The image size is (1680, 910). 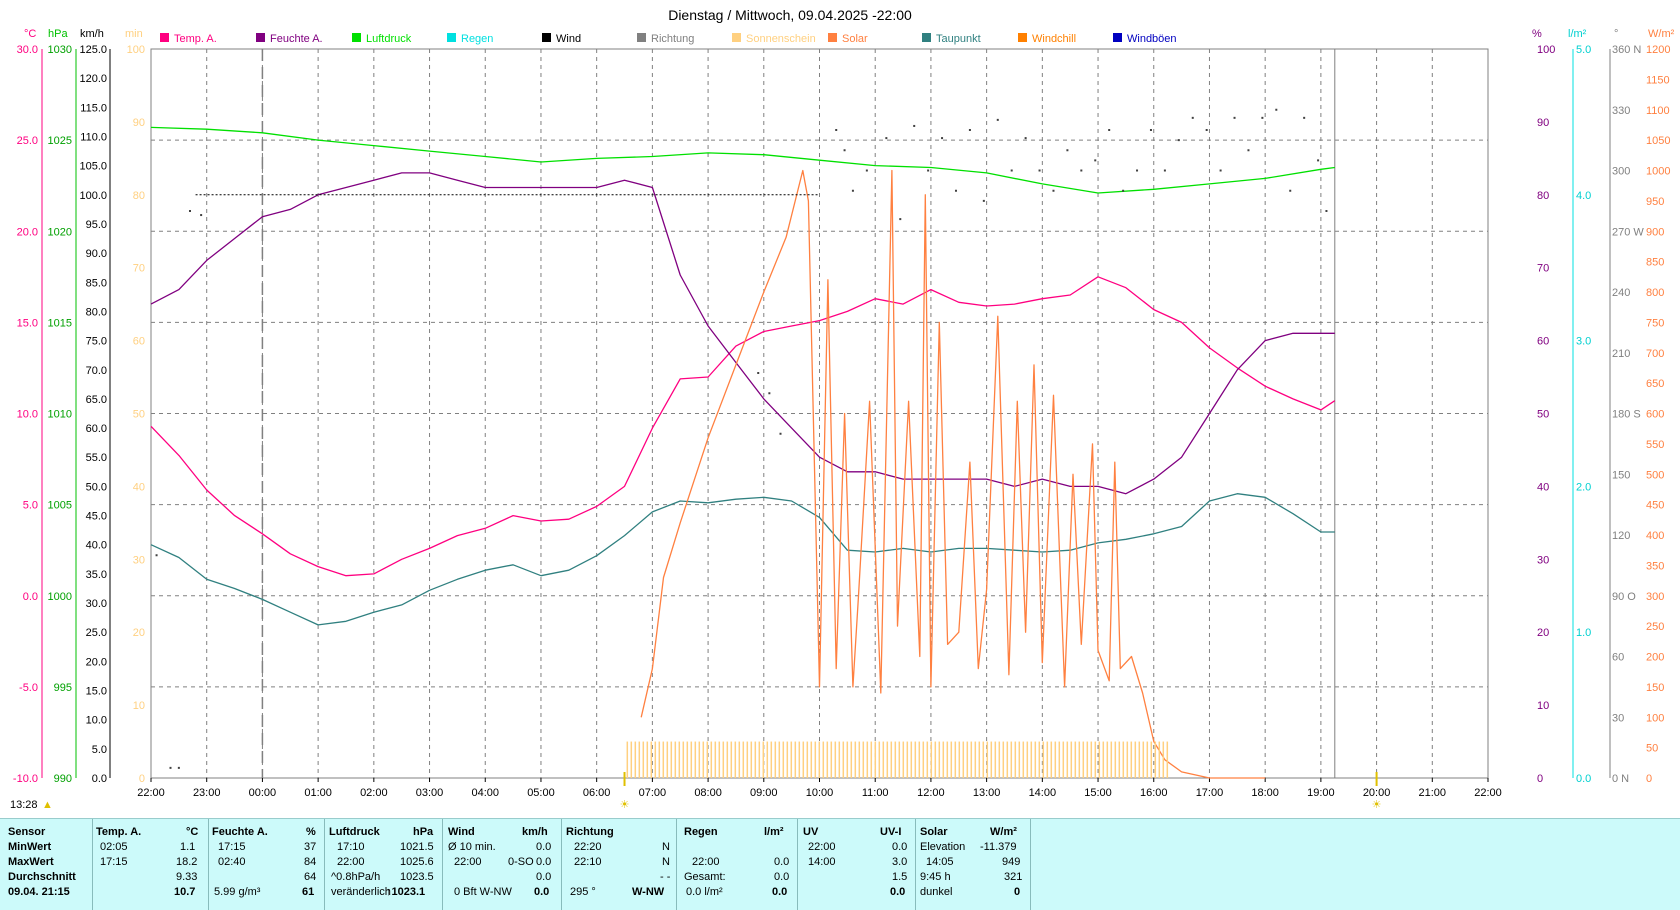 I want to click on stats-direction-deg: 295 °, so click(x=583, y=892).